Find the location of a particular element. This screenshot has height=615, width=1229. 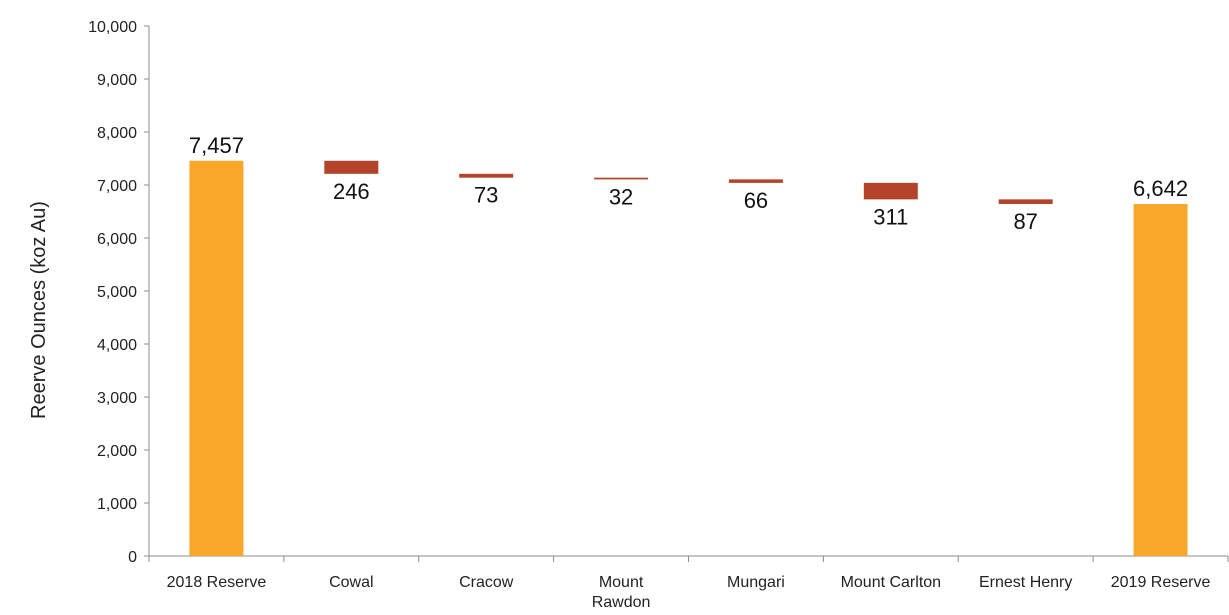

bar-value-label: 66 is located at coordinates (756, 200).